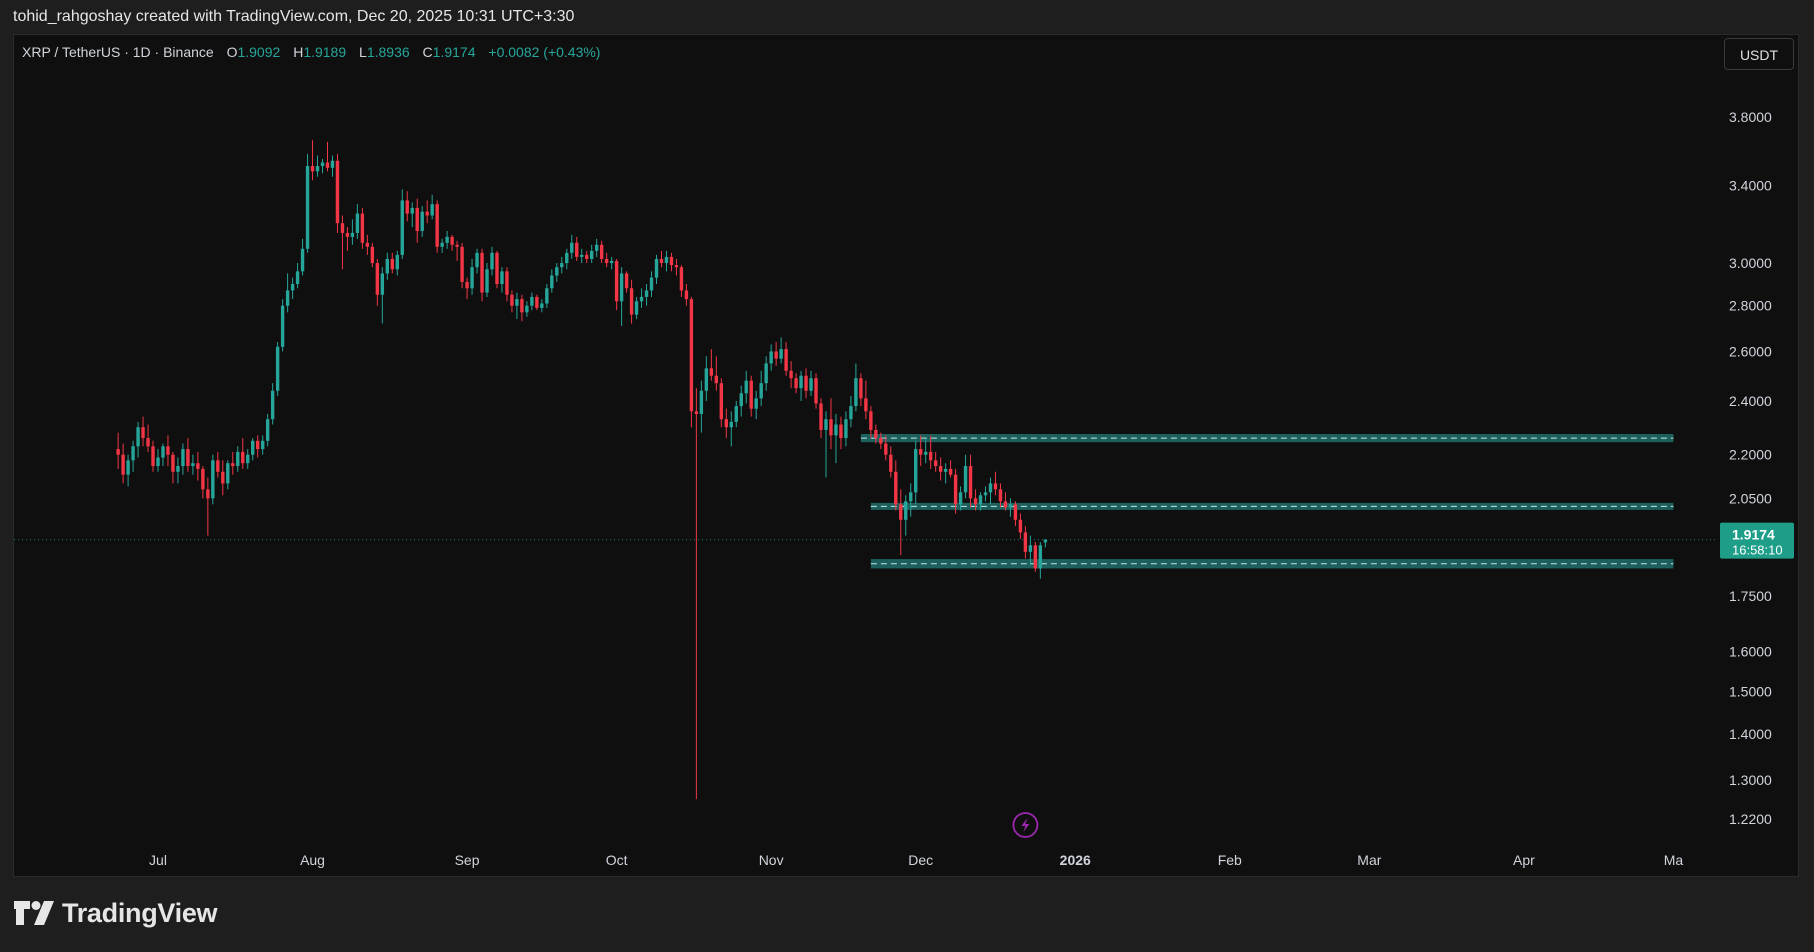 Image resolution: width=1814 pixels, height=952 pixels. What do you see at coordinates (544, 52) in the screenshot?
I see `change-value: +0.0082 (+0.43%)` at bounding box center [544, 52].